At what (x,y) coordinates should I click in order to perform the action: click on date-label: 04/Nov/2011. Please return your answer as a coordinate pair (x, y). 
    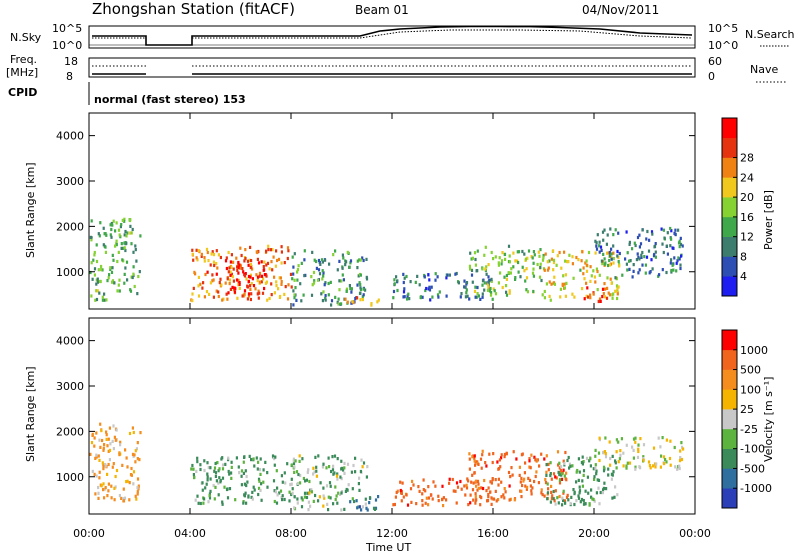
    Looking at the image, I should click on (620, 10).